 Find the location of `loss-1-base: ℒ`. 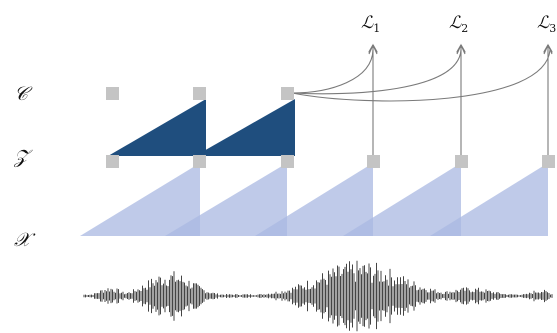

loss-1-base: ℒ is located at coordinates (367, 23).